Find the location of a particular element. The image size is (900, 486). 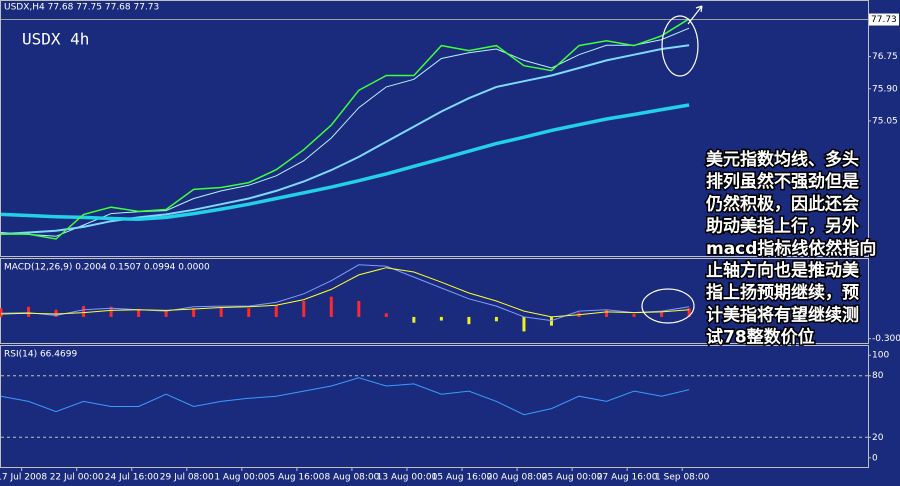

arrow is located at coordinates (695, 15).